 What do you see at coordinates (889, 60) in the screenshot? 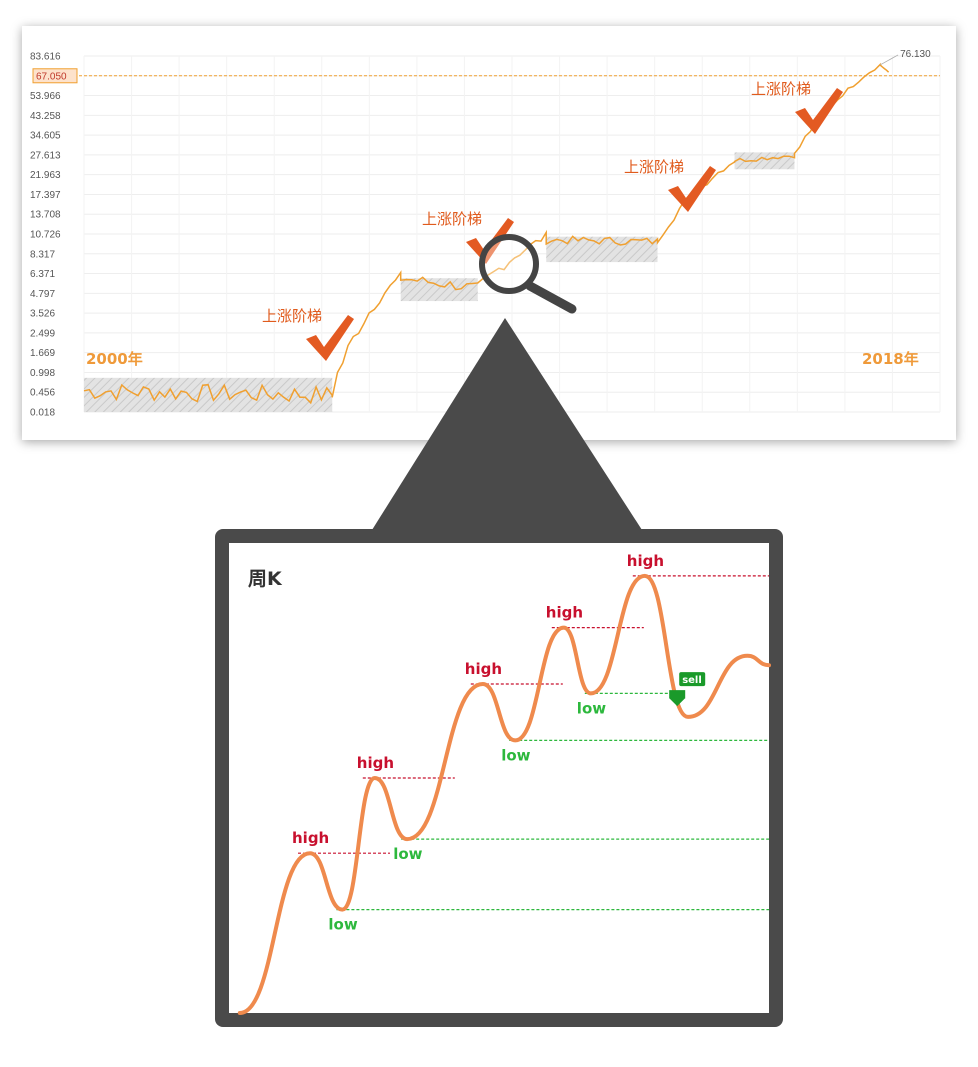
I see `end-value-leader` at bounding box center [889, 60].